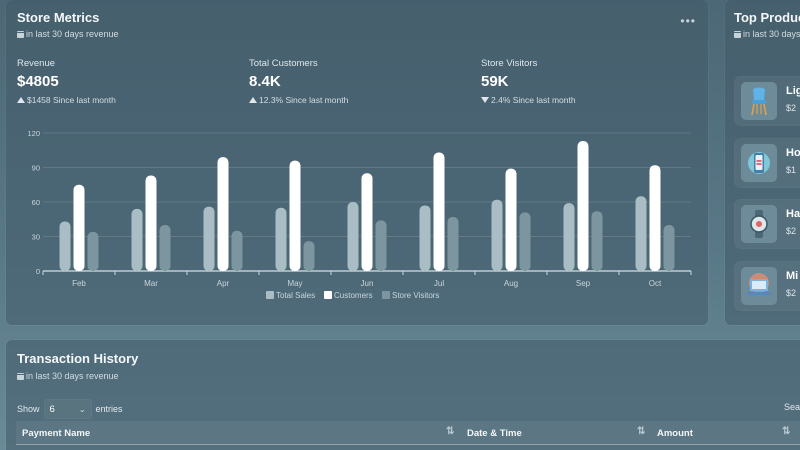 The width and height of the screenshot is (800, 450). Describe the element at coordinates (353, 295) in the screenshot. I see `legend-label: Customers` at that location.